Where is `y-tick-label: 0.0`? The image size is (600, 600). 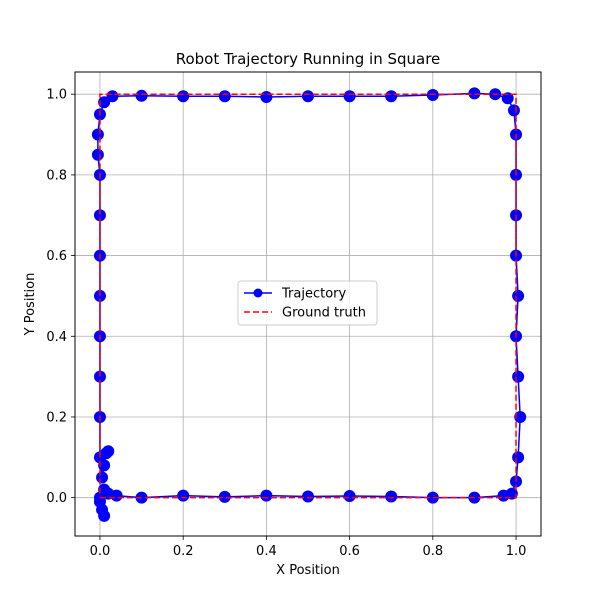
y-tick-label: 0.0 is located at coordinates (56, 498).